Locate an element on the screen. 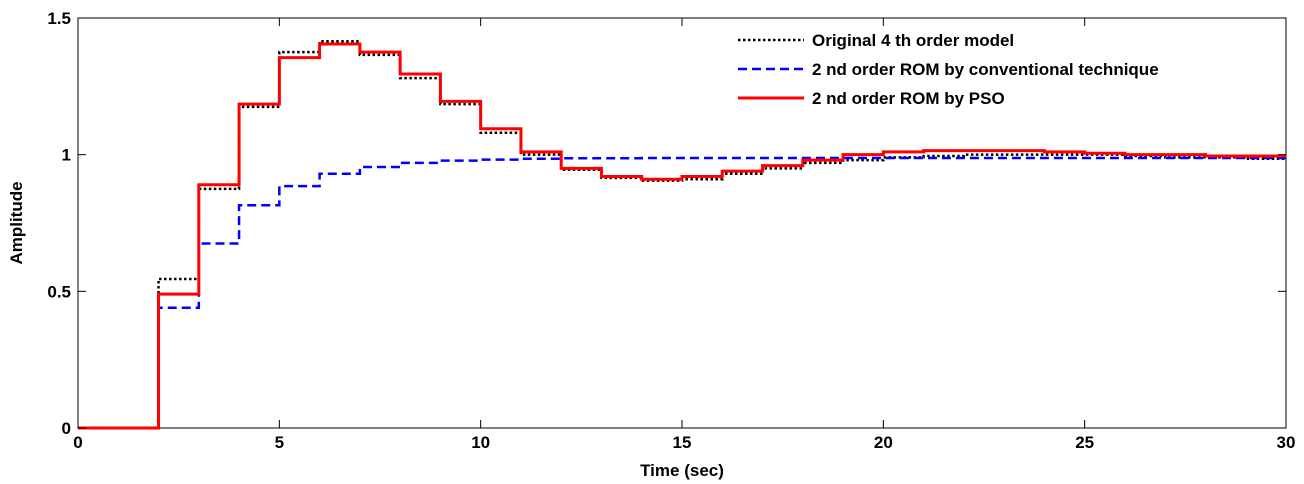 The width and height of the screenshot is (1304, 484). y-tick-label: 1.5 is located at coordinates (59, 18).